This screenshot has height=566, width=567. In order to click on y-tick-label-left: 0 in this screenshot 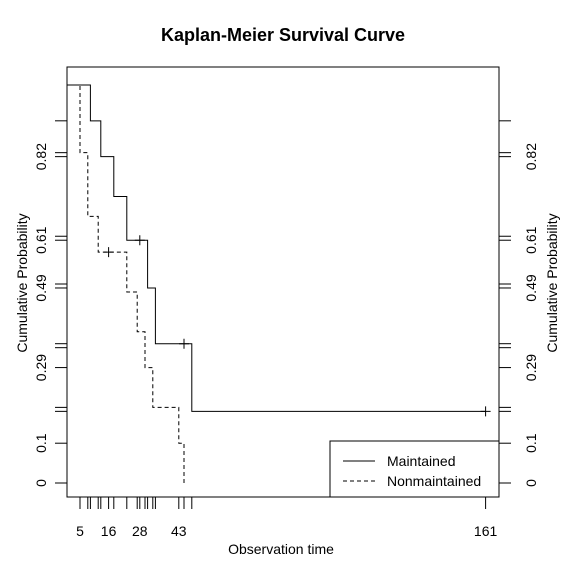, I will do `click(41, 483)`.